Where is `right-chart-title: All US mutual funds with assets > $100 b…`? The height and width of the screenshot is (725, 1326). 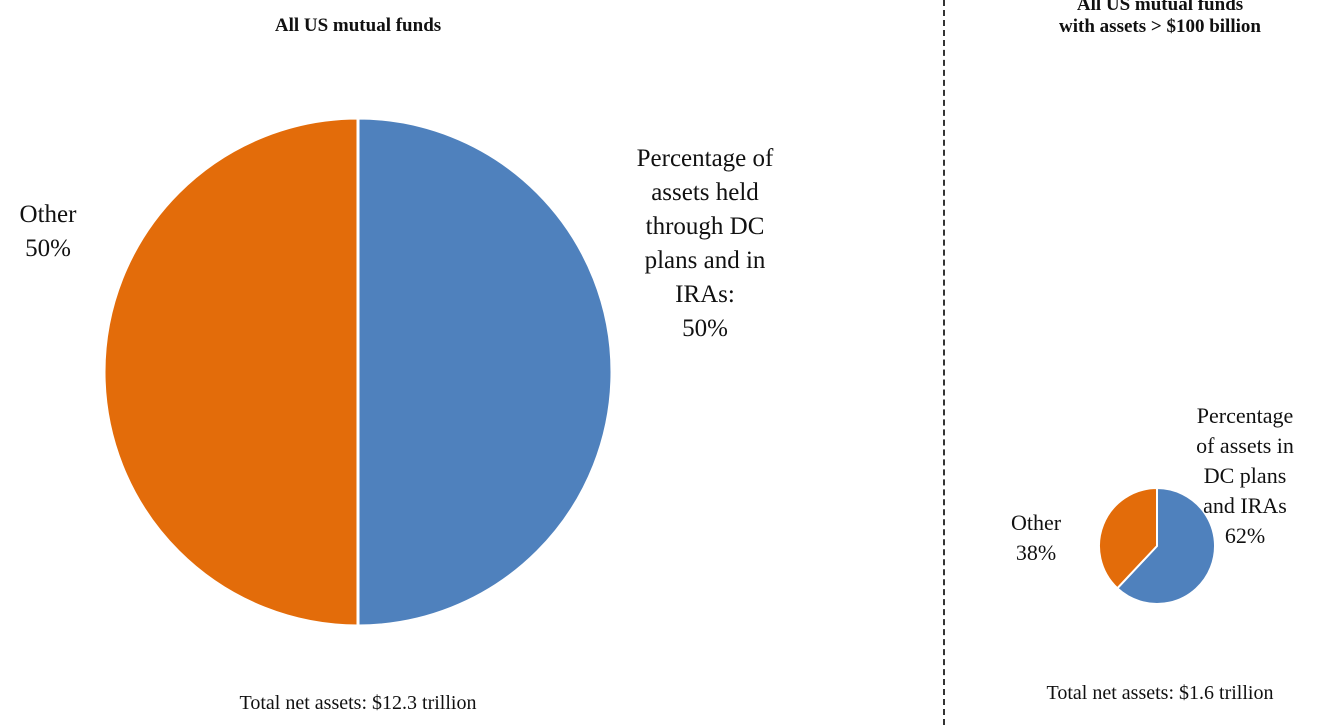
right-chart-title: All US mutual funds with assets > $100 b… is located at coordinates (1160, 19).